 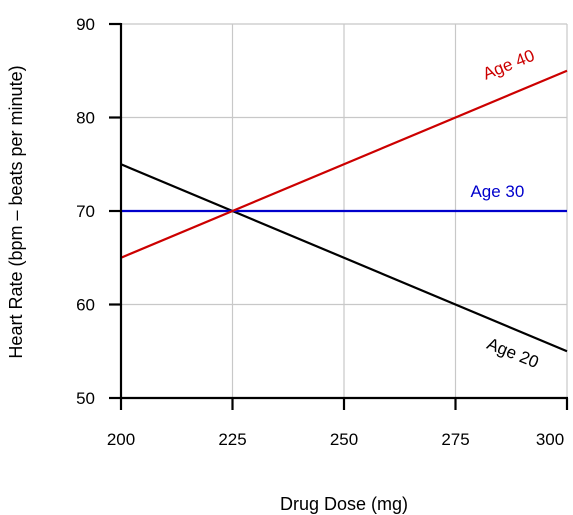 What do you see at coordinates (85, 24) in the screenshot?
I see `y-tick-label: 90` at bounding box center [85, 24].